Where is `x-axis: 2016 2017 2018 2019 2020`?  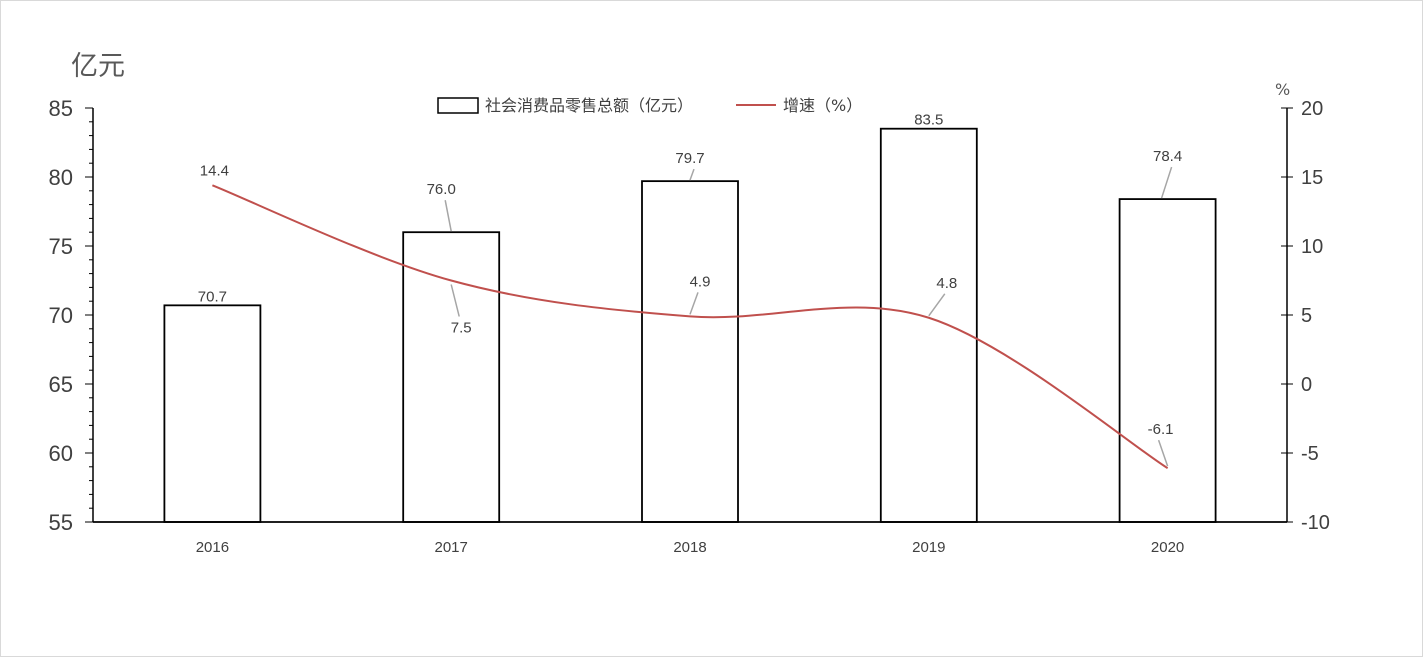
x-axis: 2016 2017 2018 2019 2020 is located at coordinates (690, 538).